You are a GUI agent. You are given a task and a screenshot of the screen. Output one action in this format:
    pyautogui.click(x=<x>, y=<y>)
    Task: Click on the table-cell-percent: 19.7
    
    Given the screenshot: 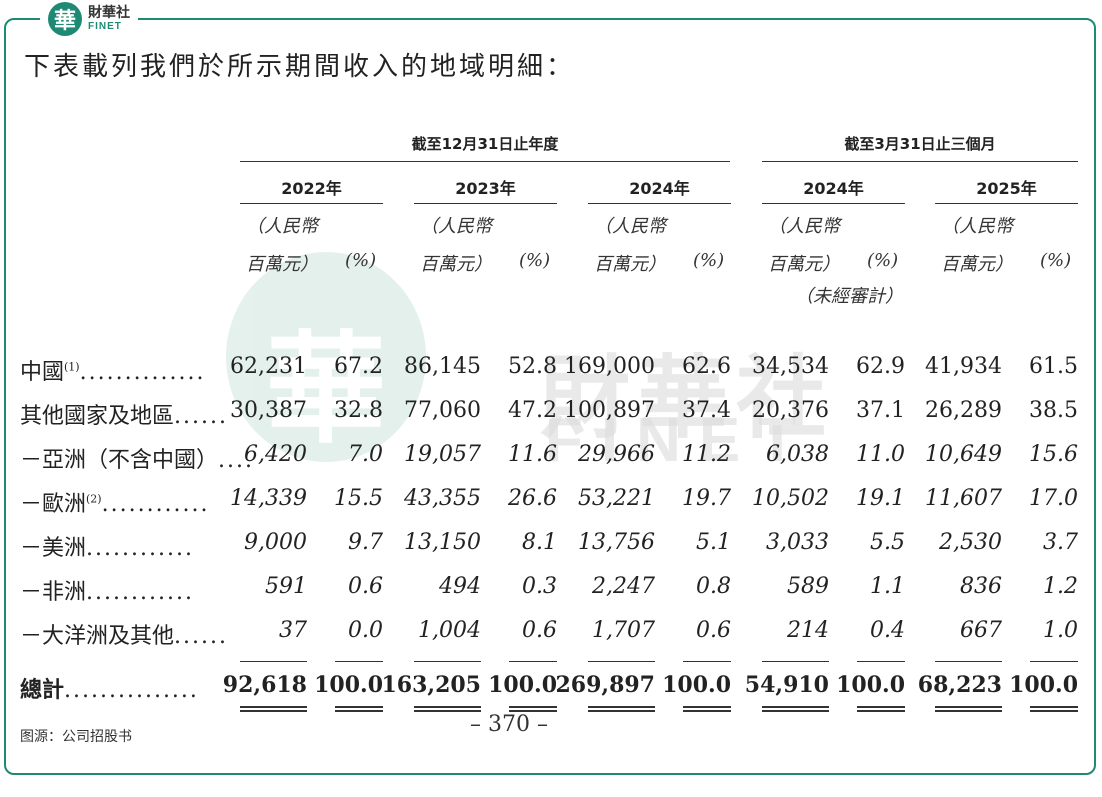 What is the action you would take?
    pyautogui.click(x=706, y=498)
    